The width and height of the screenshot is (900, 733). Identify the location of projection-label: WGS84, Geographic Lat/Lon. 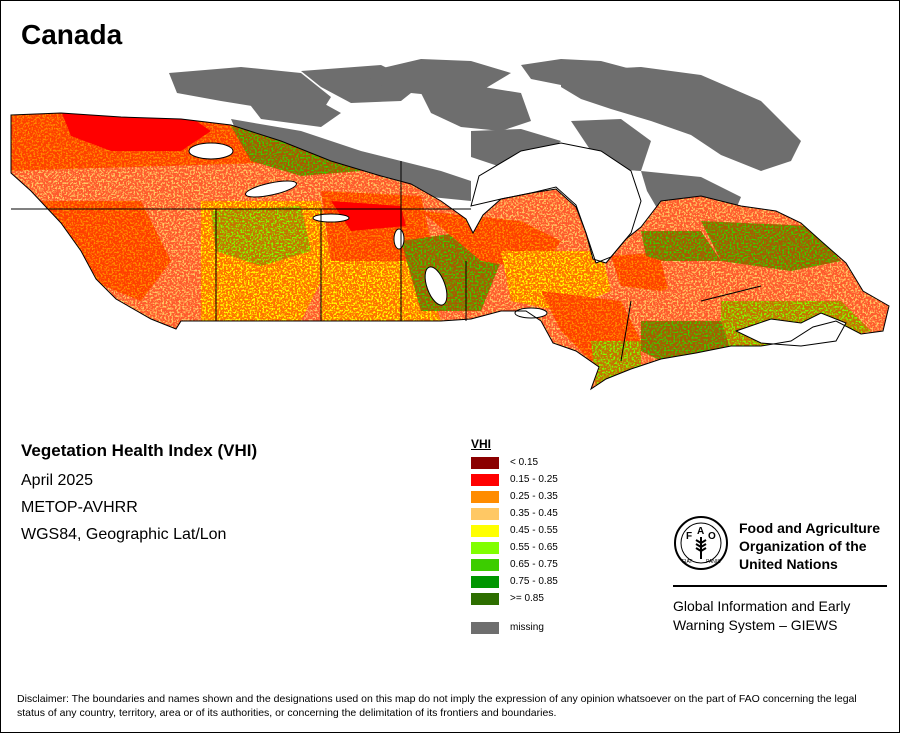
(124, 534).